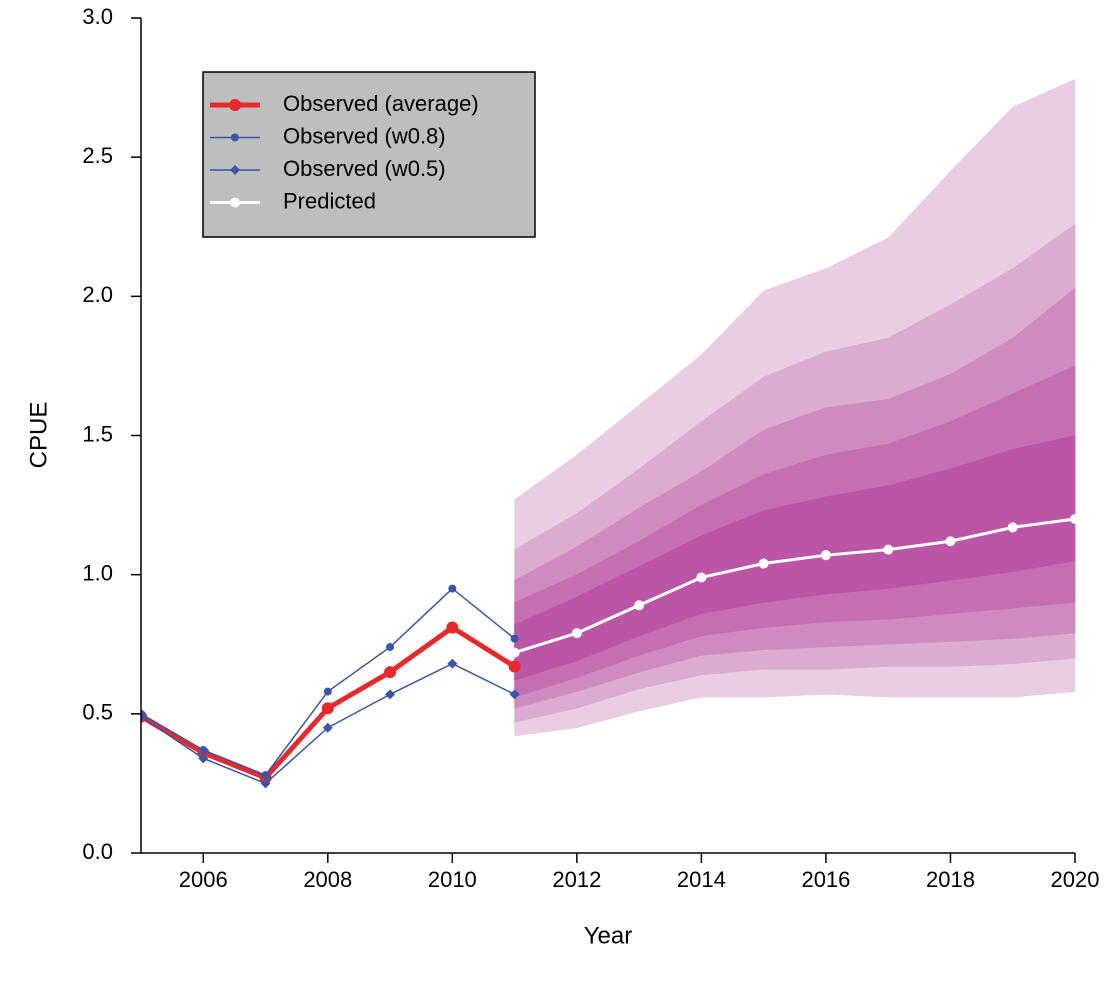 The height and width of the screenshot is (982, 1112). I want to click on y-tick-label: 1.5, so click(97, 433).